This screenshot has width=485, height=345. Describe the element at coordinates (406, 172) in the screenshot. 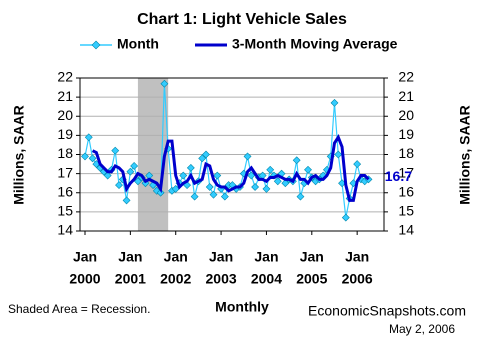

I see `y2-tick-label: 17` at that location.